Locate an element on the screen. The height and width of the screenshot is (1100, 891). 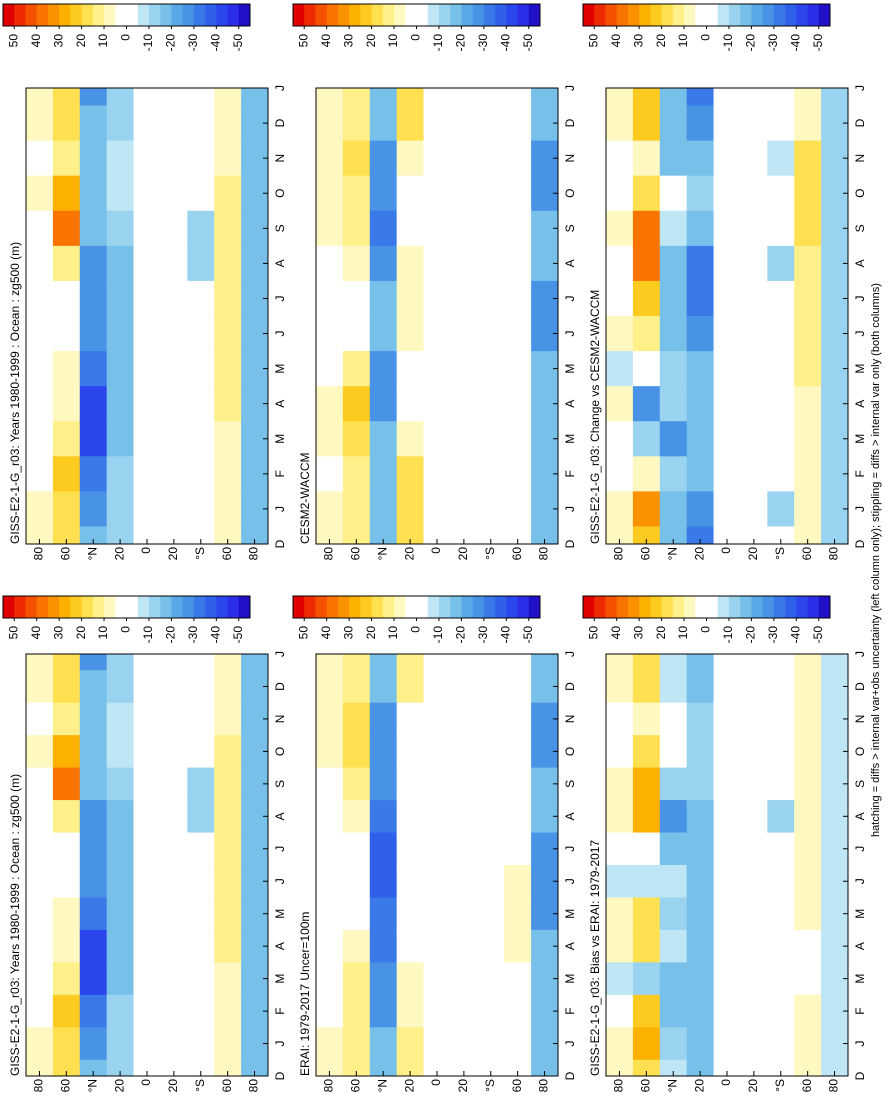
x-tick-label: F is located at coordinates (860, 1010).